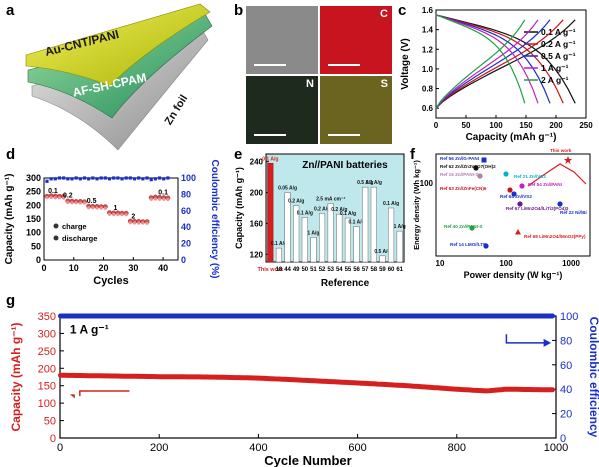 The height and width of the screenshot is (467, 599). What do you see at coordinates (561, 150) in the screenshot?
I see `point-label: This work` at bounding box center [561, 150].